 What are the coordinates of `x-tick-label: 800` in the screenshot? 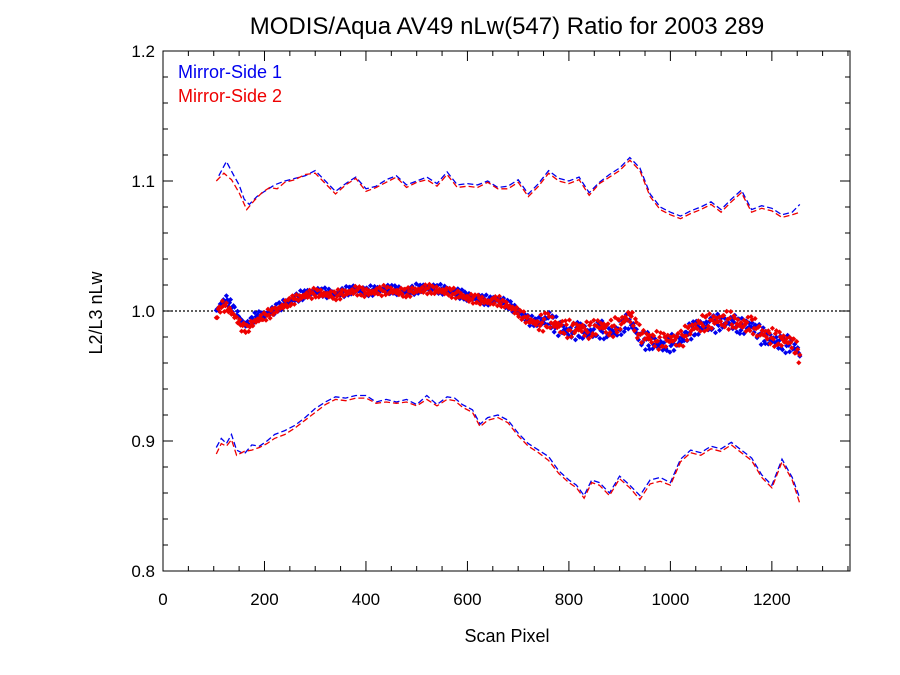 It's located at (569, 599).